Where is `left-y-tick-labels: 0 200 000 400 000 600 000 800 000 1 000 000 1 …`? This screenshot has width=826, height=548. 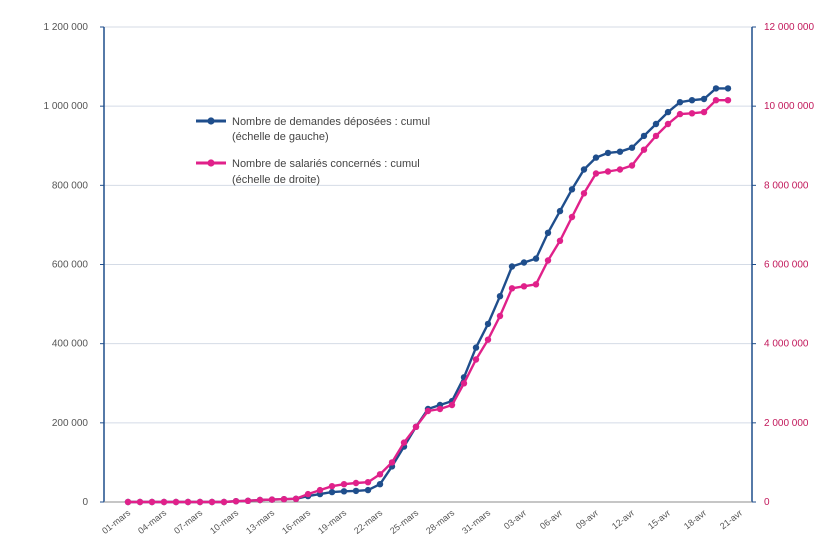
left-y-tick-labels: 0 200 000 400 000 600 000 800 000 1 000 000 1 … is located at coordinates (74, 265).